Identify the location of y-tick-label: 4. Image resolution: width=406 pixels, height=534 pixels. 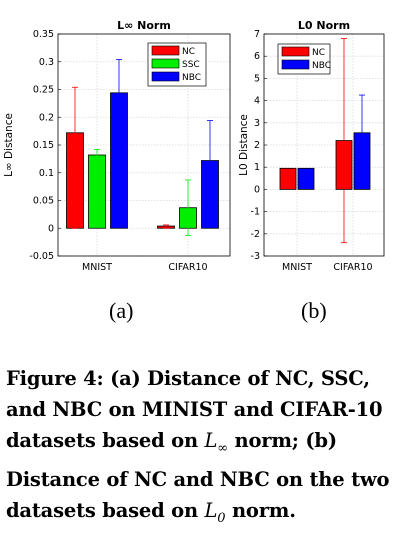
(257, 101).